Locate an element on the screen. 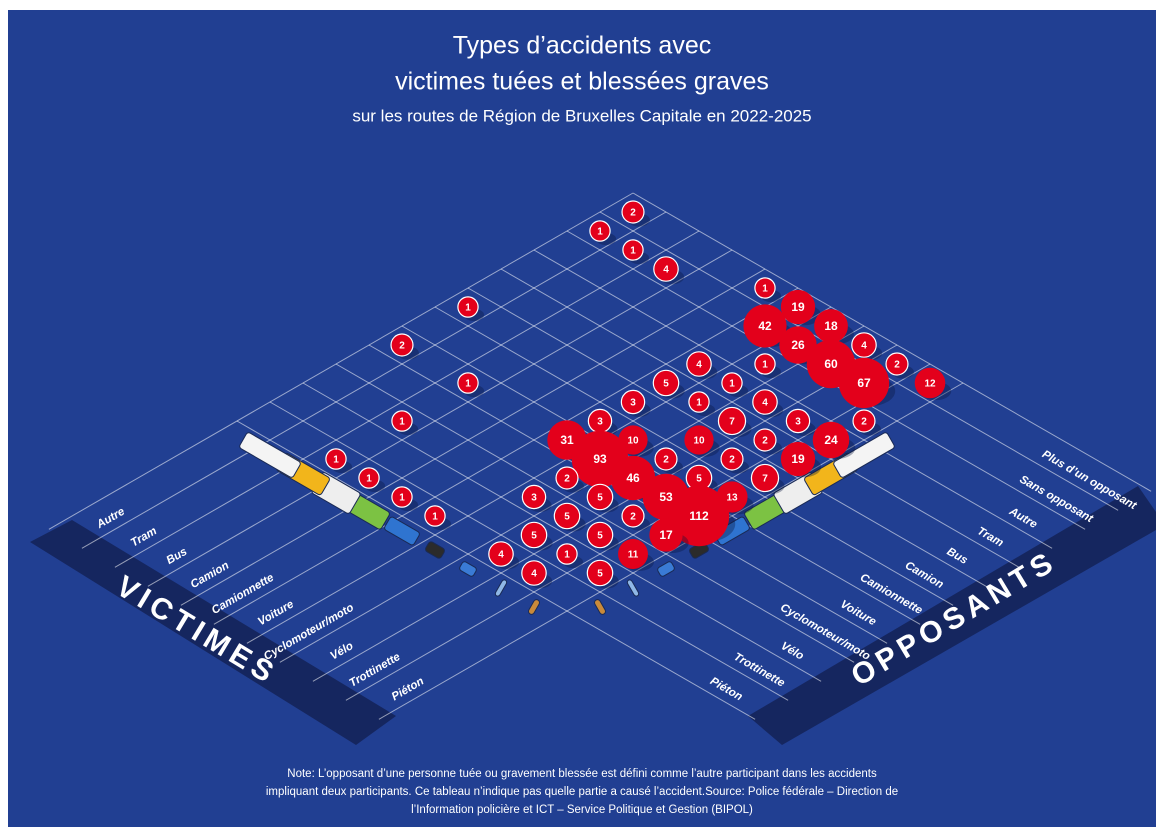 The height and width of the screenshot is (827, 1164). bubble-label: 12 is located at coordinates (930, 384).